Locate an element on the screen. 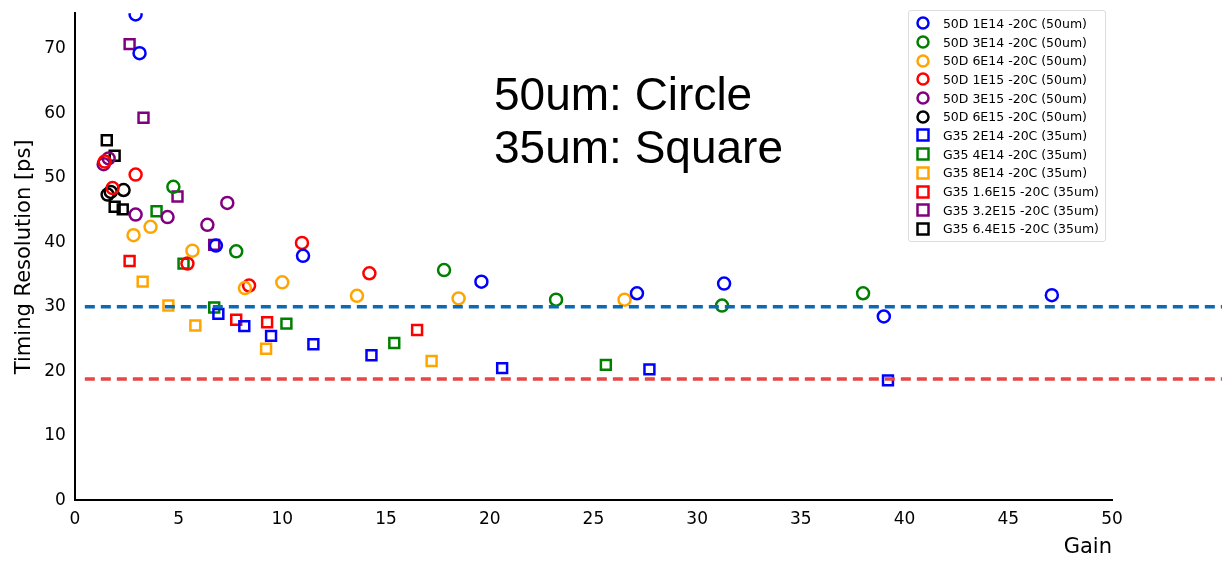 The image size is (1222, 564). x-tick-label: 5 is located at coordinates (178, 518).